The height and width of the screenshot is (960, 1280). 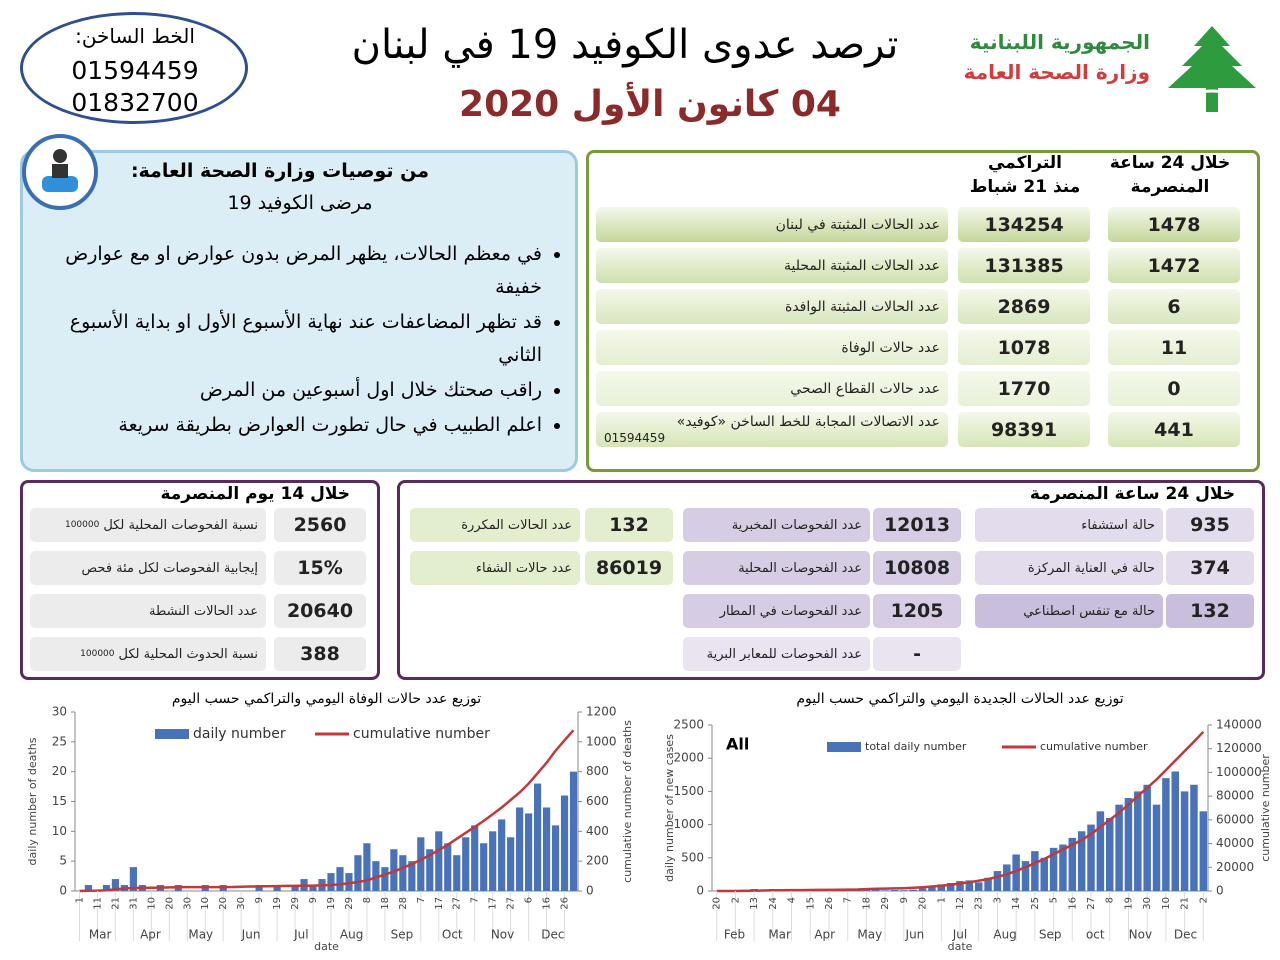 I want to click on x-tick-label: 18, so click(x=866, y=903).